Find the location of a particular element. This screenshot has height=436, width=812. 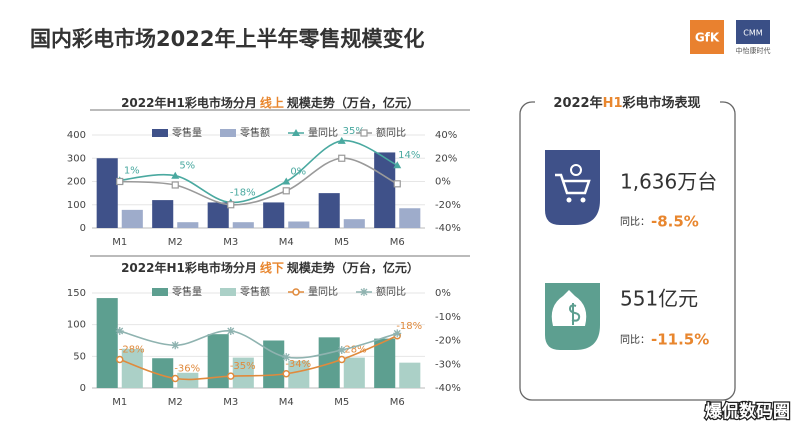

chart-title-part: 线下 is located at coordinates (272, 267).